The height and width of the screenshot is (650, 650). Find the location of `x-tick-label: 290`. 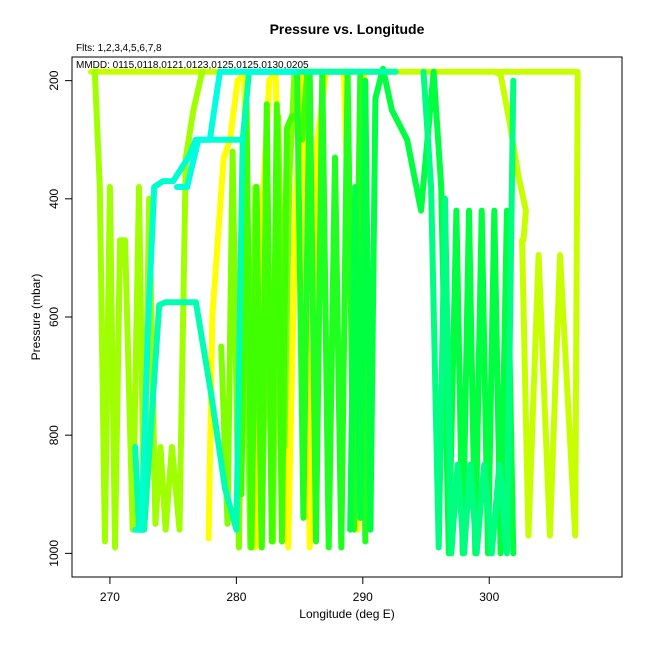

x-tick-label: 290 is located at coordinates (363, 597).